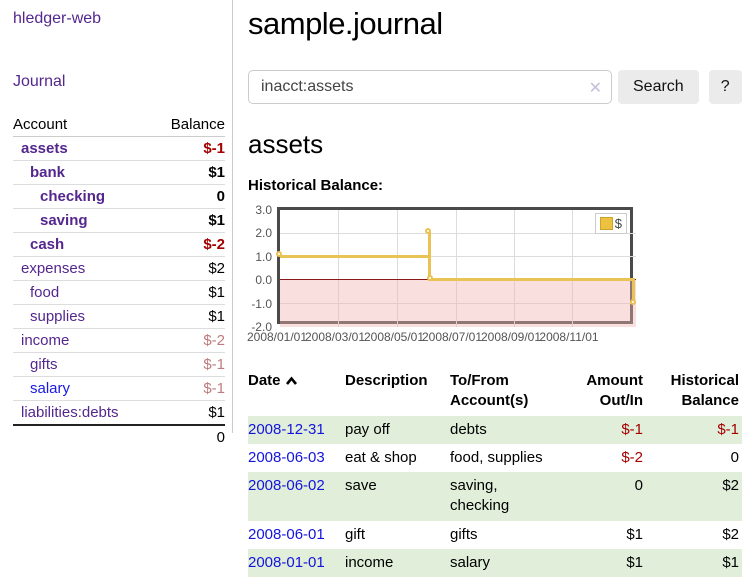 The image size is (742, 582). What do you see at coordinates (189, 125) in the screenshot?
I see `balance-column-header: Balance` at bounding box center [189, 125].